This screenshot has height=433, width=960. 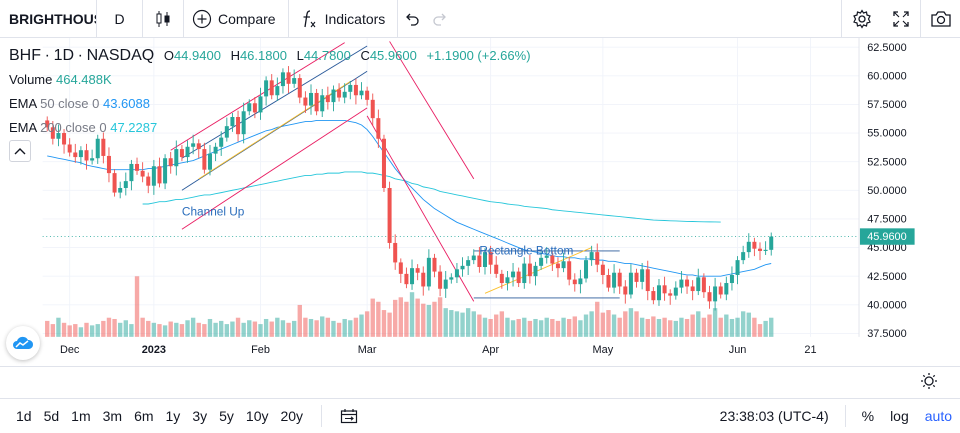 What do you see at coordinates (480, 366) in the screenshot?
I see `time-axis-divider` at bounding box center [480, 366].